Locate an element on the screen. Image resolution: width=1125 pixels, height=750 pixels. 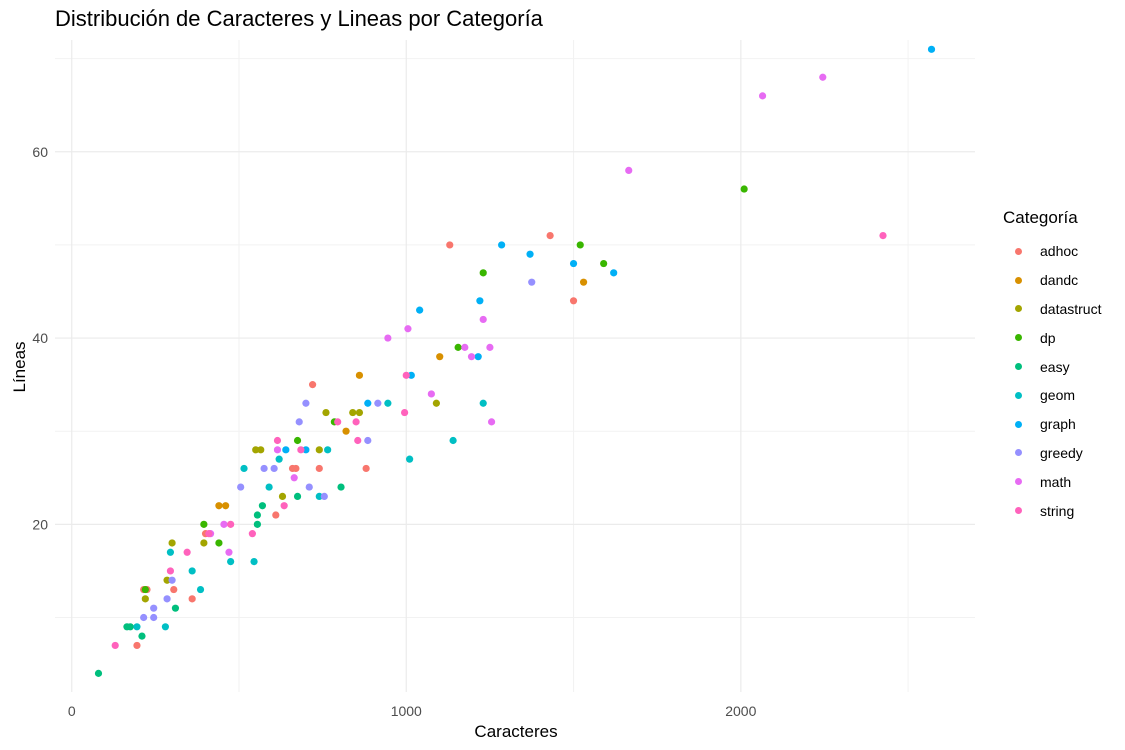
legend-label: dandc is located at coordinates (1059, 280).